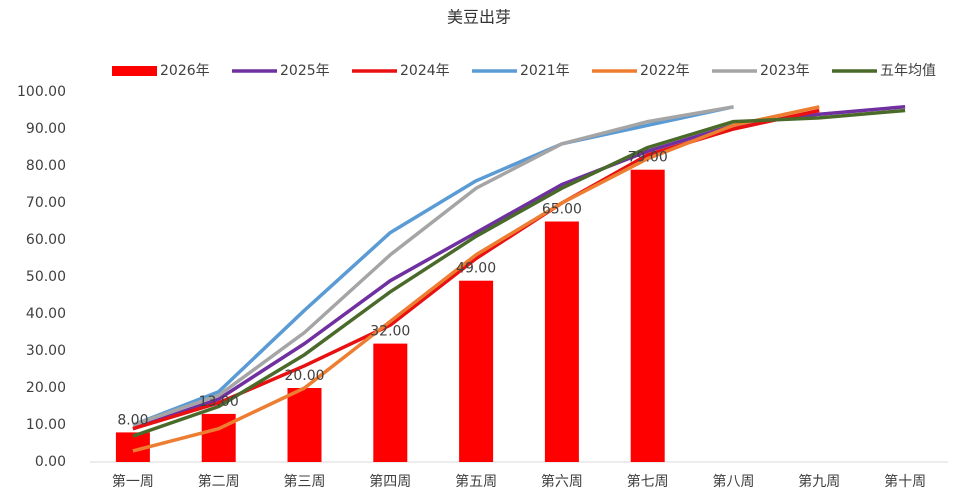  Describe the element at coordinates (545, 71) in the screenshot. I see `legend-label: 2021年` at that location.